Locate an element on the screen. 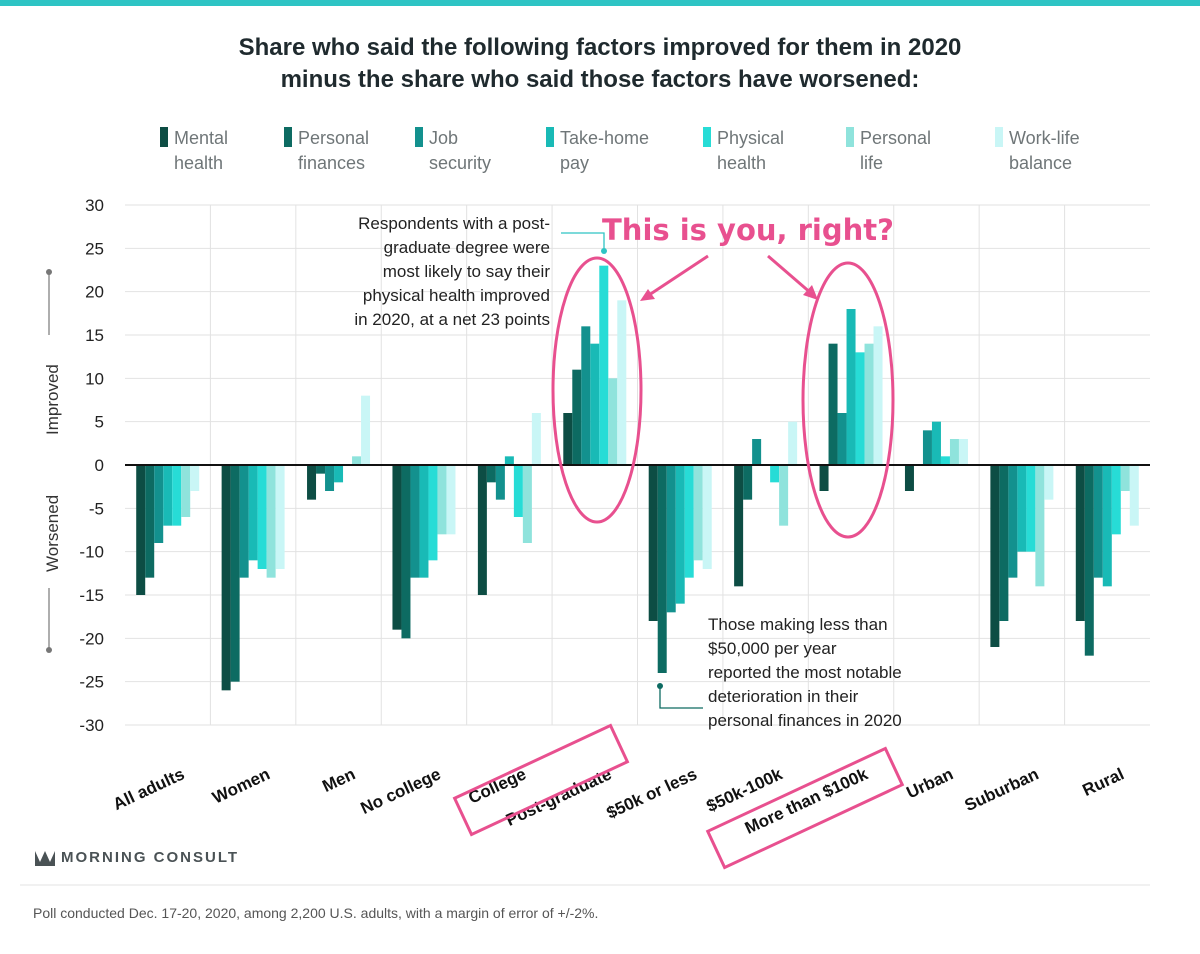 The width and height of the screenshot is (1200, 954). annotation-postgrad-line-2: graduate degree were is located at coordinates (467, 247).